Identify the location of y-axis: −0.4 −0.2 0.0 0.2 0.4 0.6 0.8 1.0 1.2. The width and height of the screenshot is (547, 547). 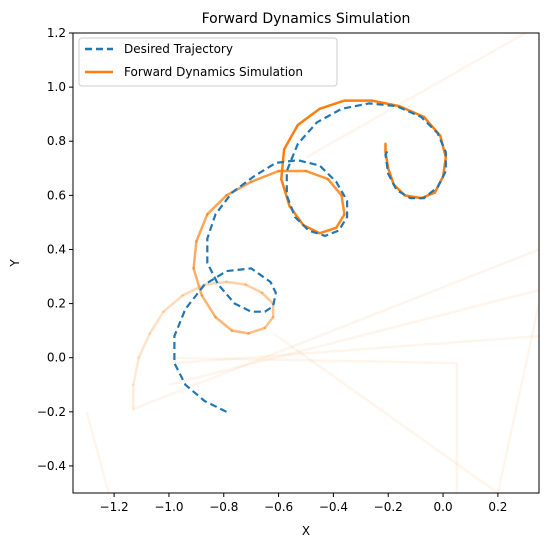
(55, 249).